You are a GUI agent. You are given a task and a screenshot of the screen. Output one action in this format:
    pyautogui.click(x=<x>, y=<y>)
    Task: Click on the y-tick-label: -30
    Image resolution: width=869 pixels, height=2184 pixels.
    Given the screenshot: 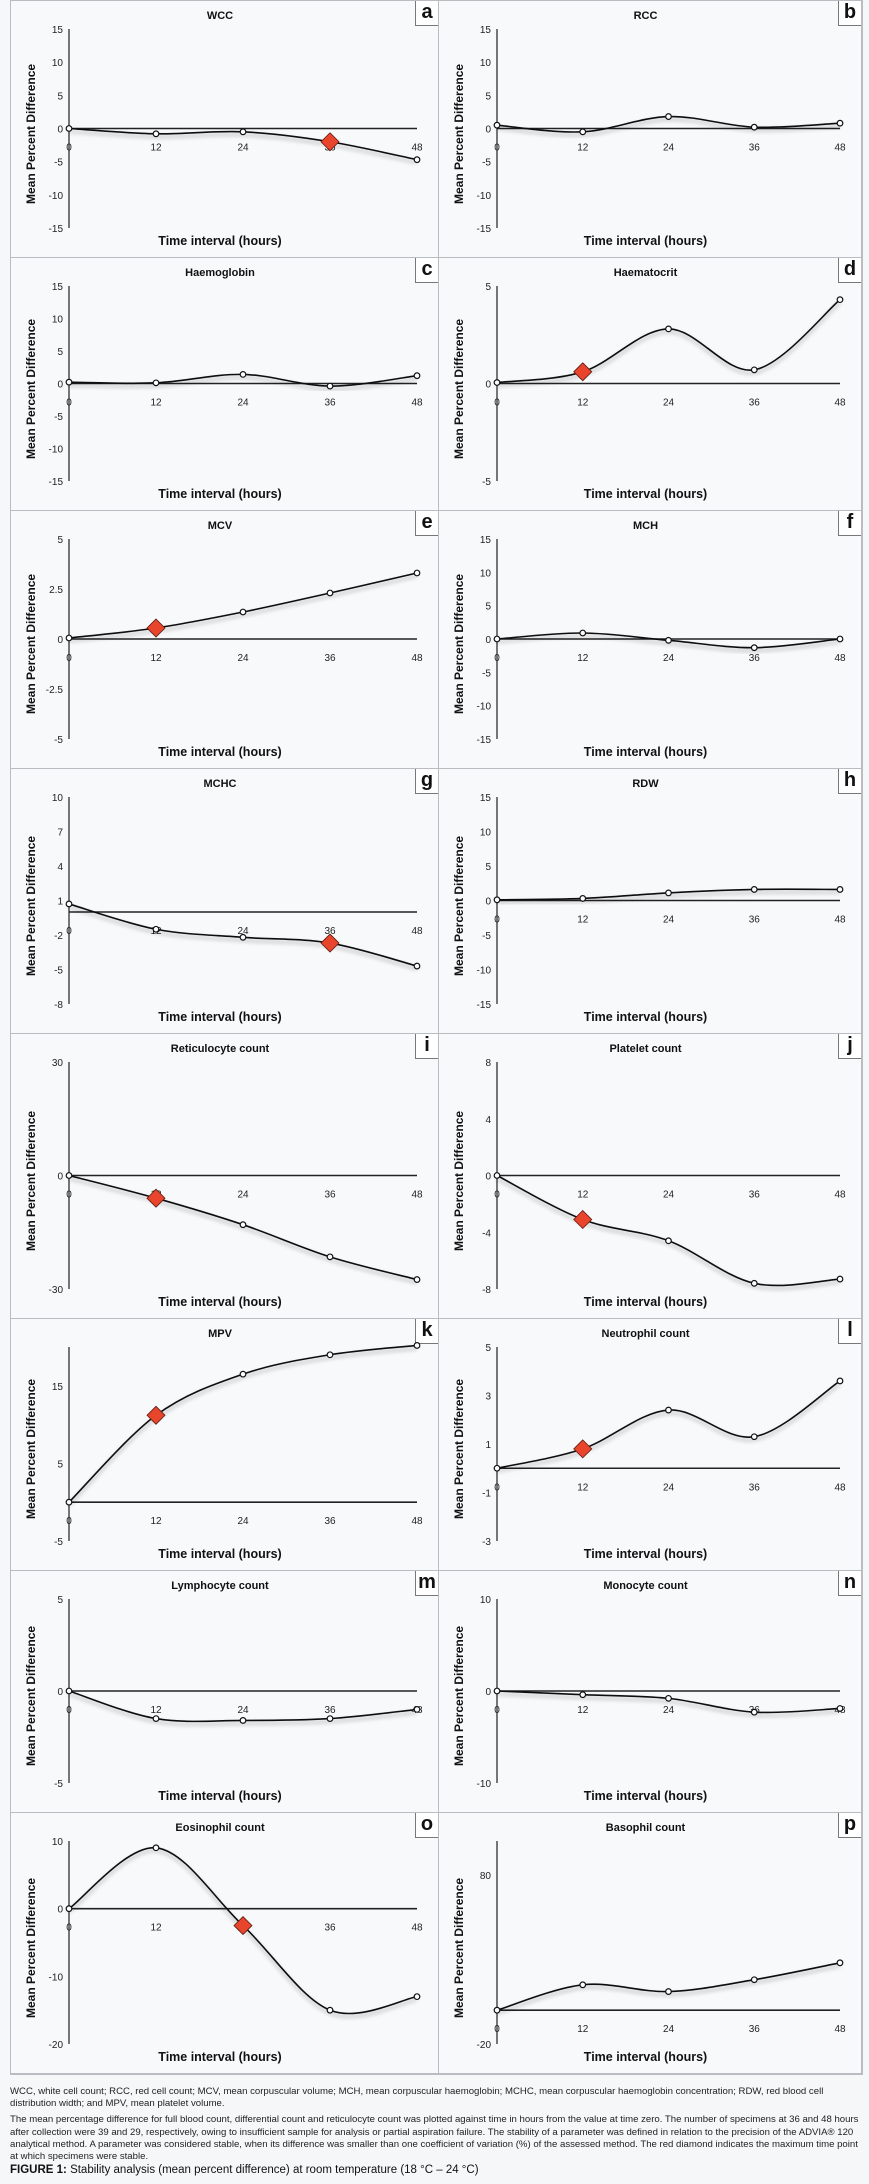 What is the action you would take?
    pyautogui.click(x=56, y=1290)
    